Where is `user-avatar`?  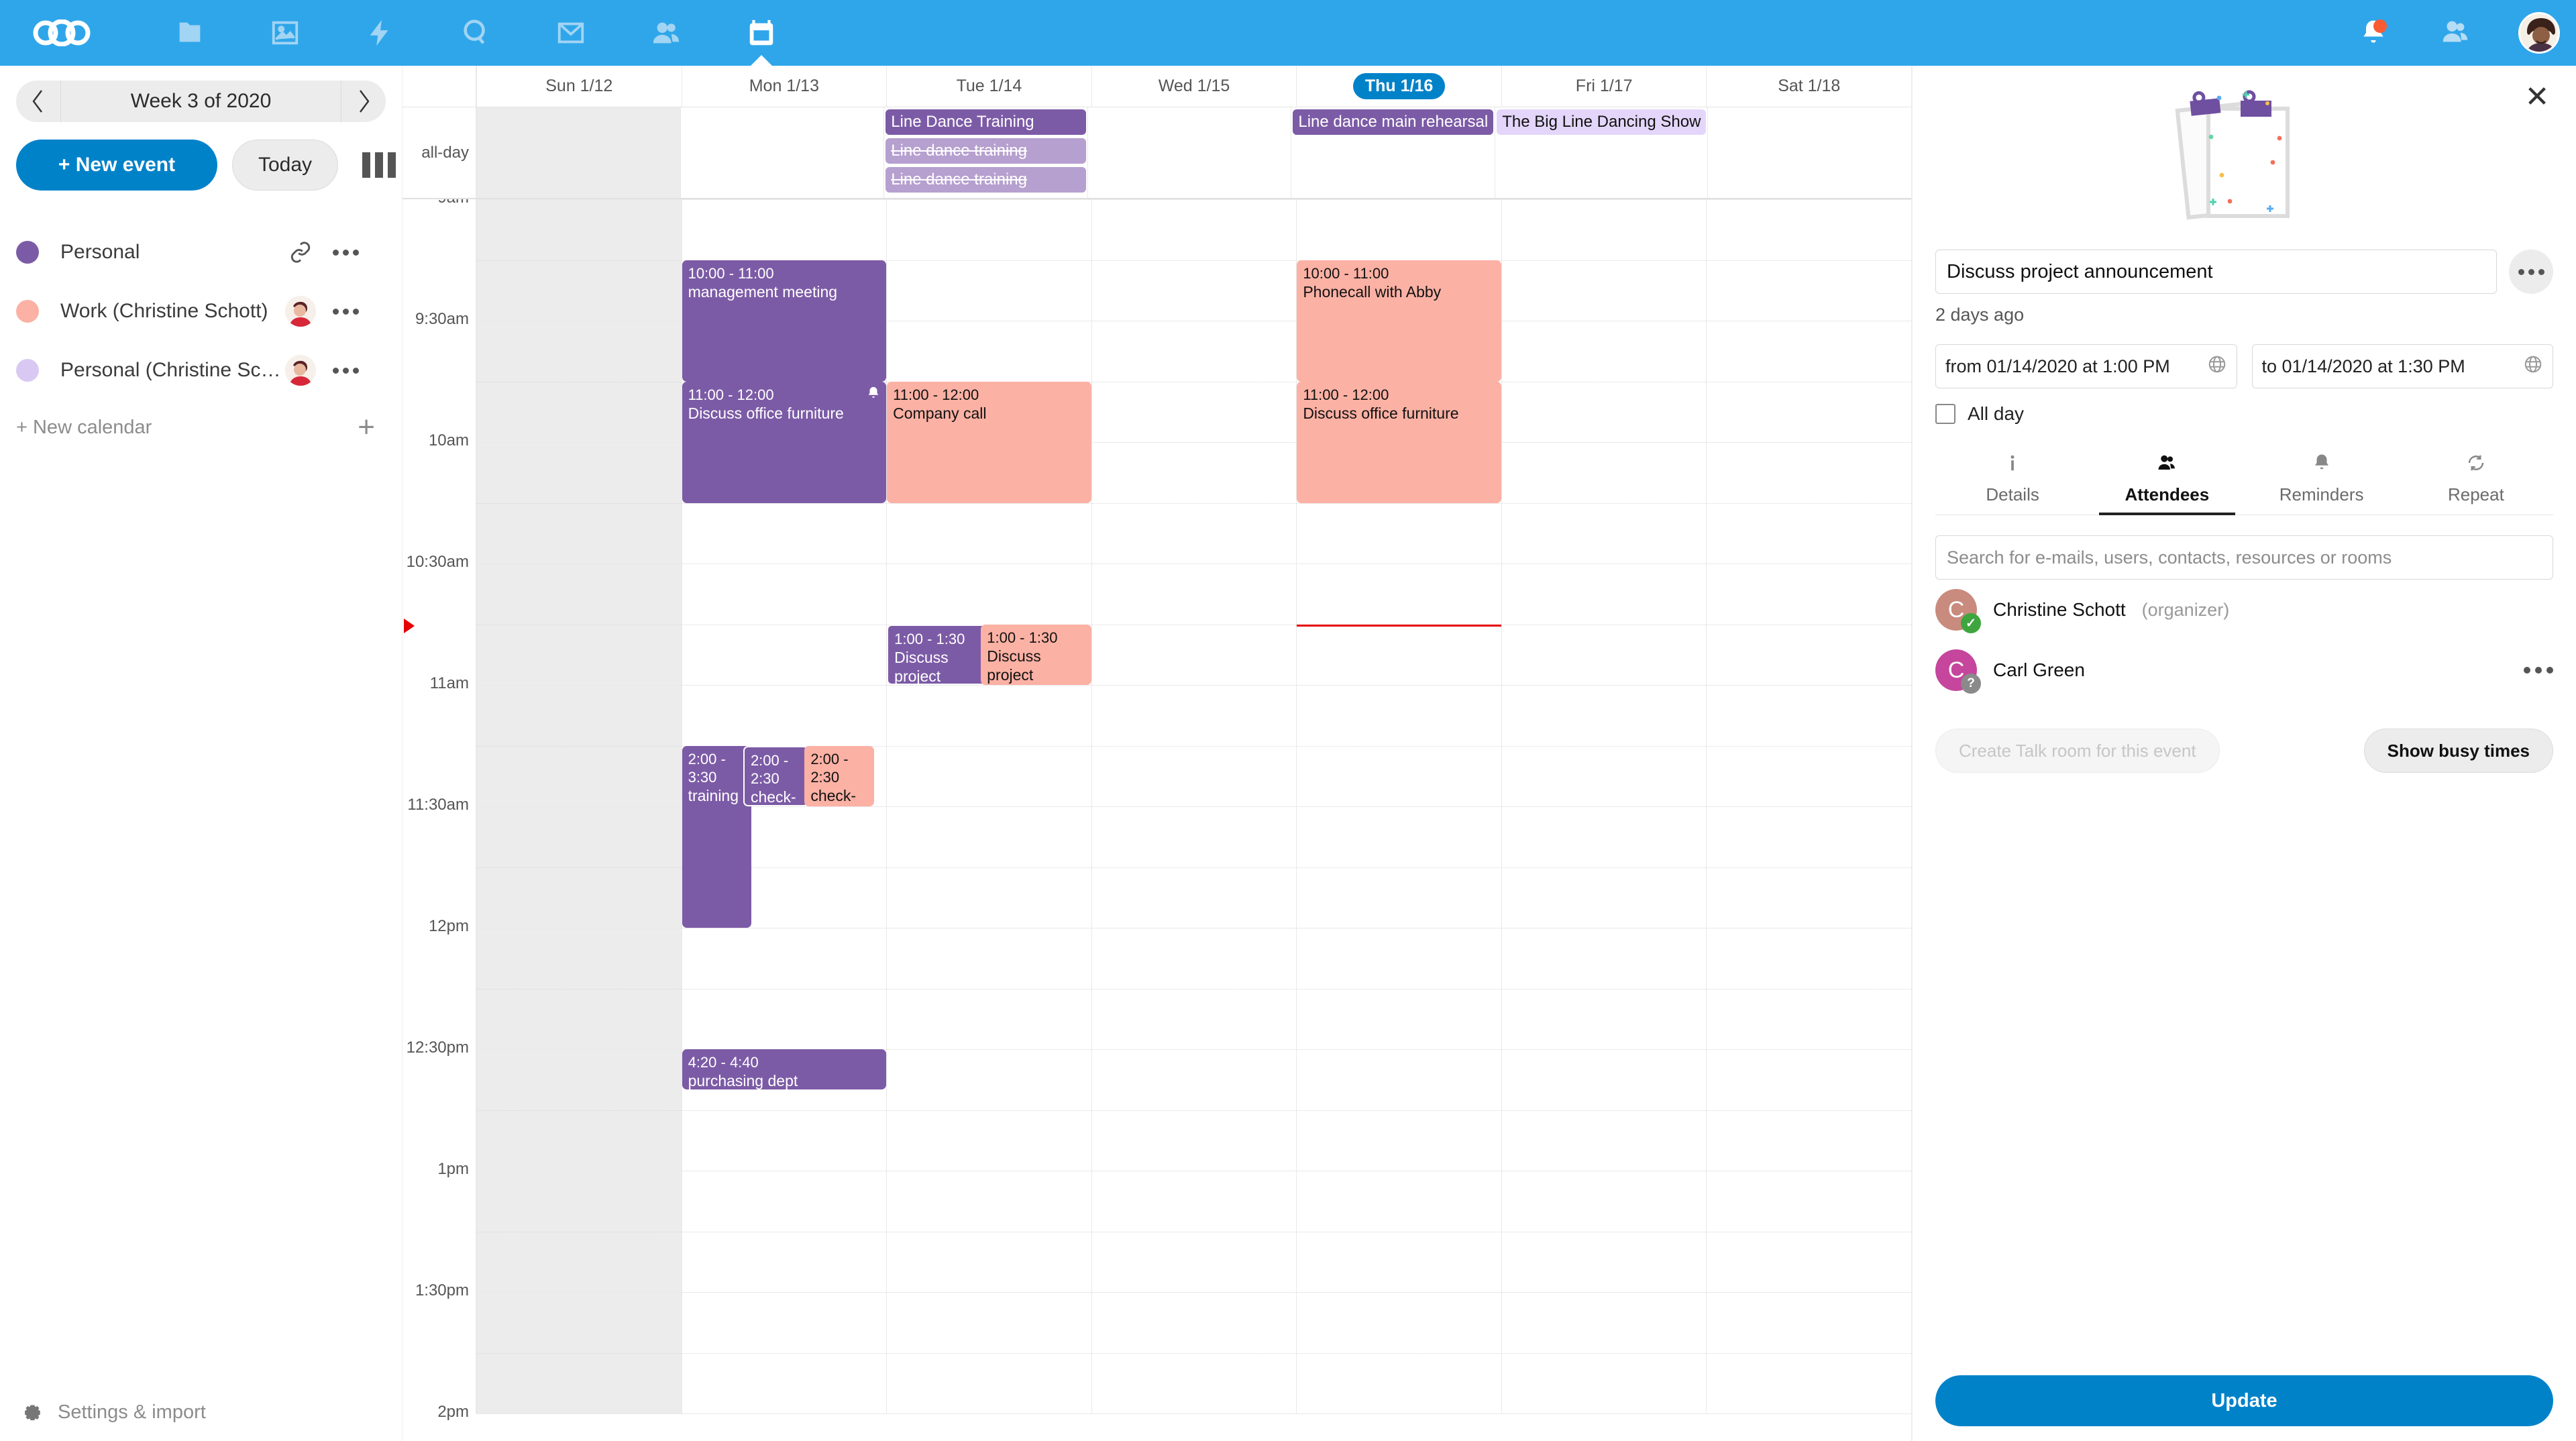 user-avatar is located at coordinates (2539, 33).